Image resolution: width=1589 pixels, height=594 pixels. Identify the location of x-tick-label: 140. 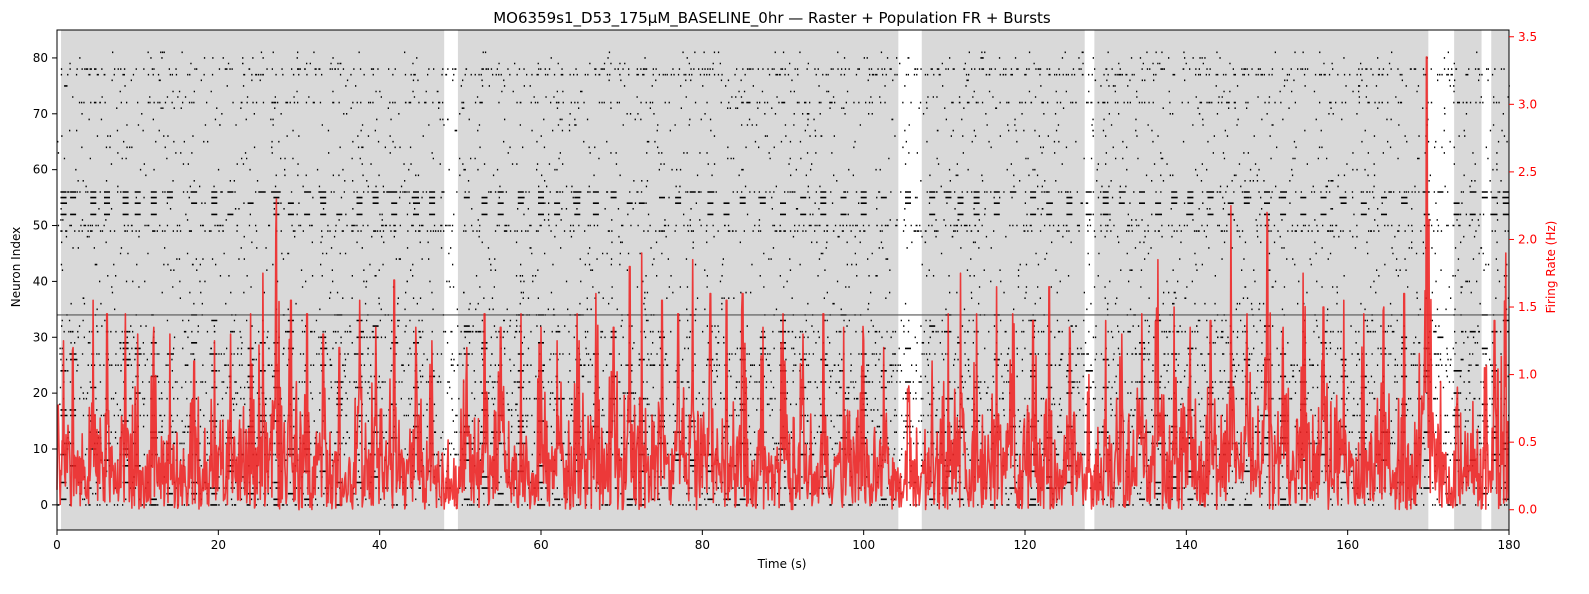
(1186, 545).